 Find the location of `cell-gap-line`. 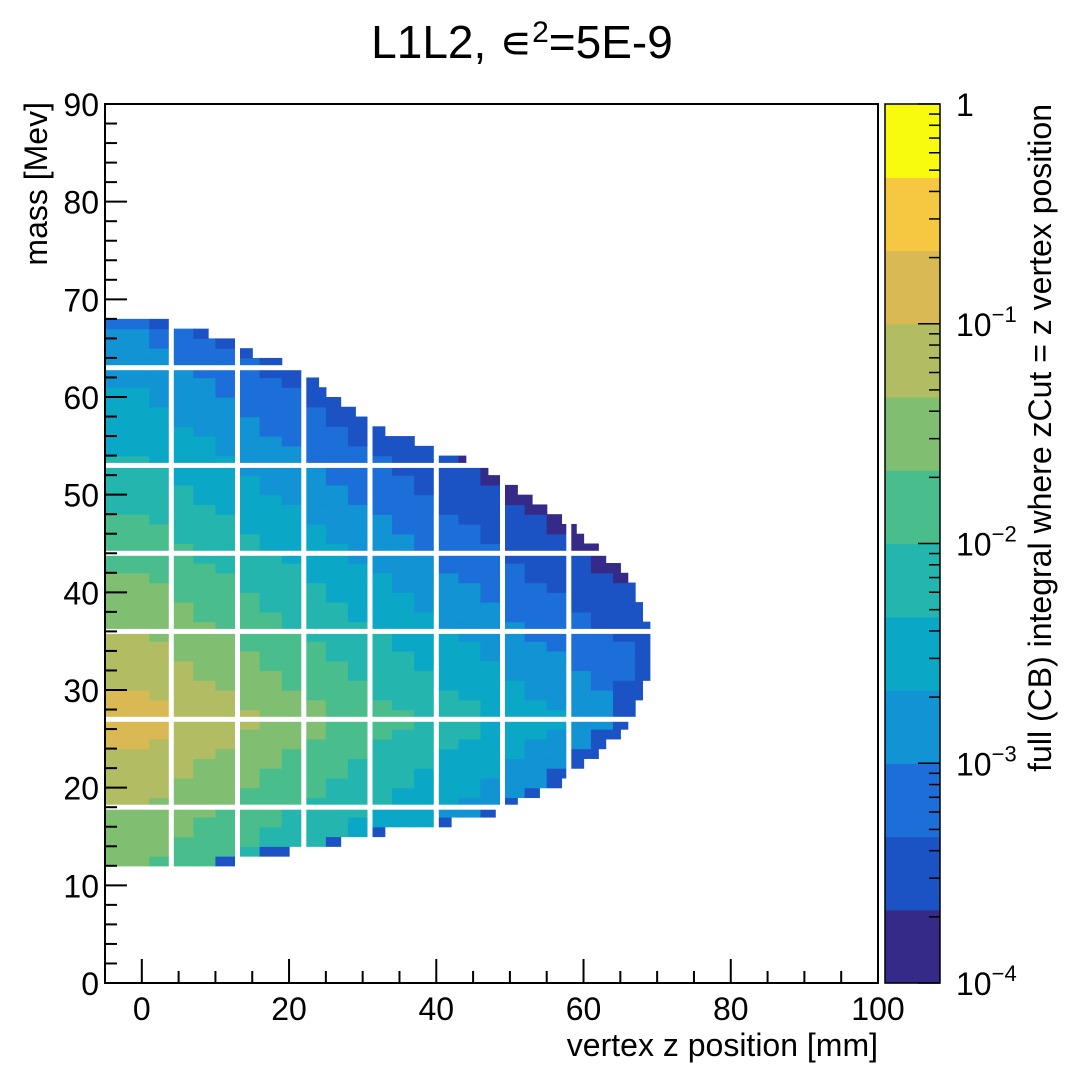

cell-gap-line is located at coordinates (491, 807).